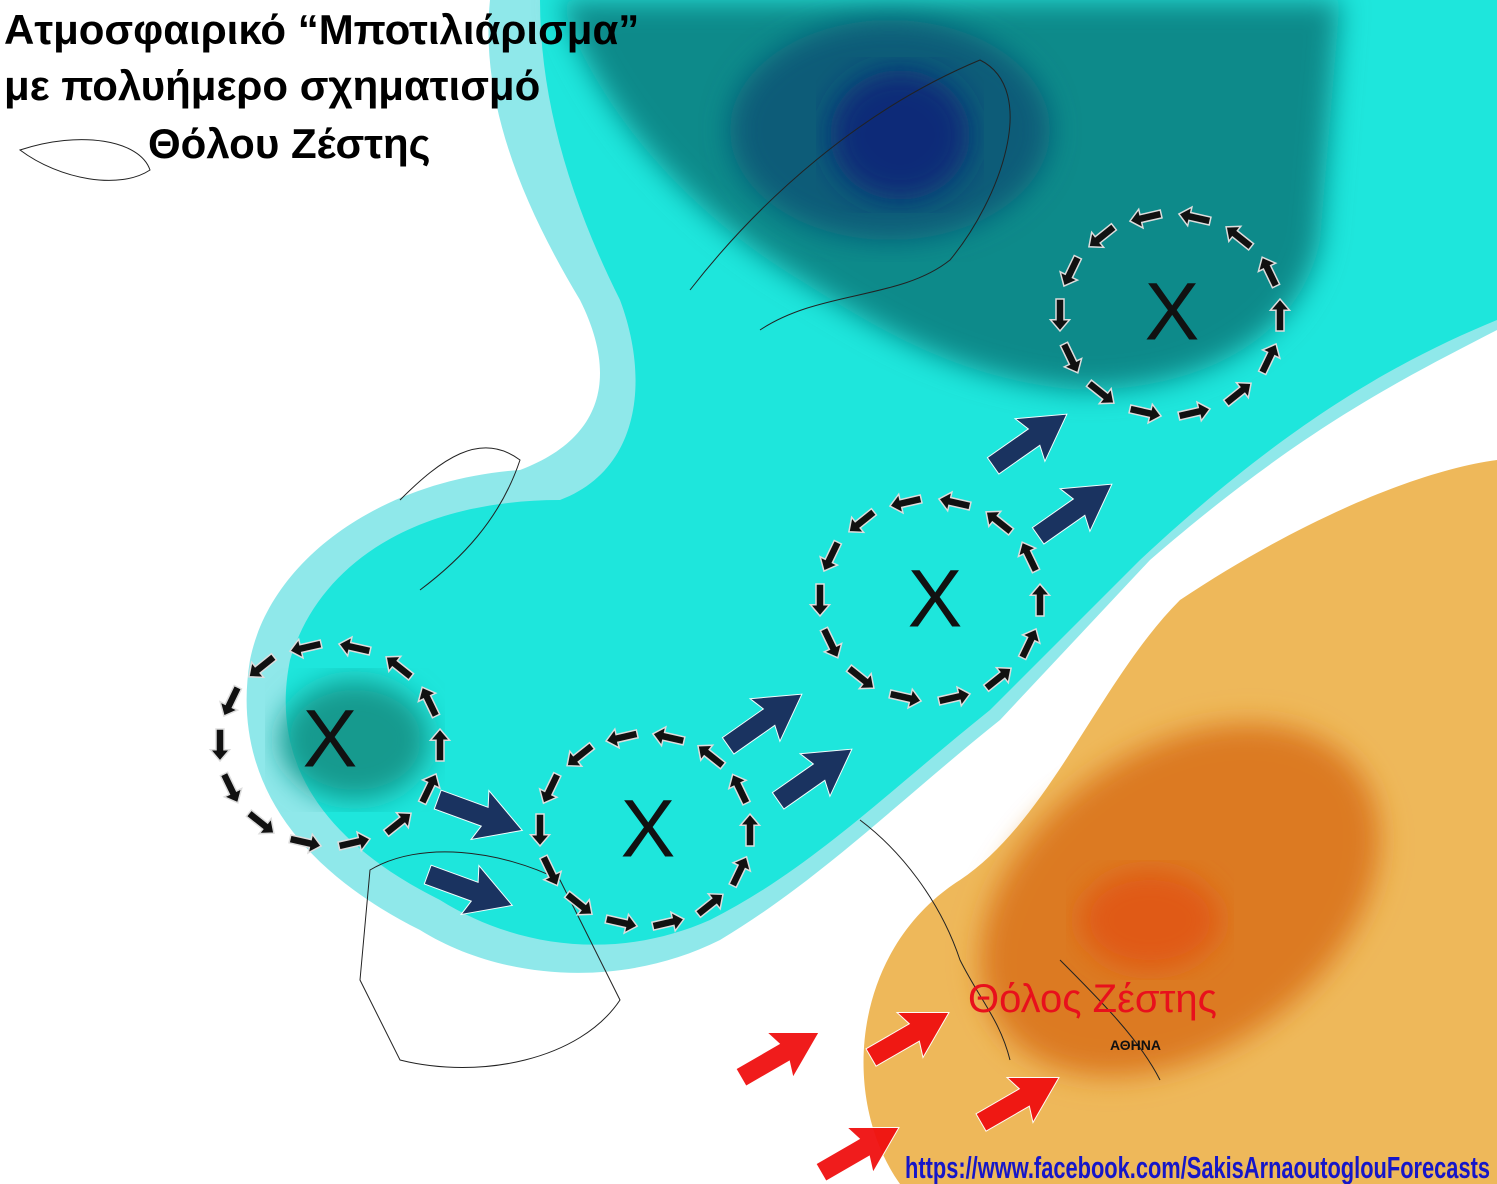  I want to click on cold-pool, so click(355, 740).